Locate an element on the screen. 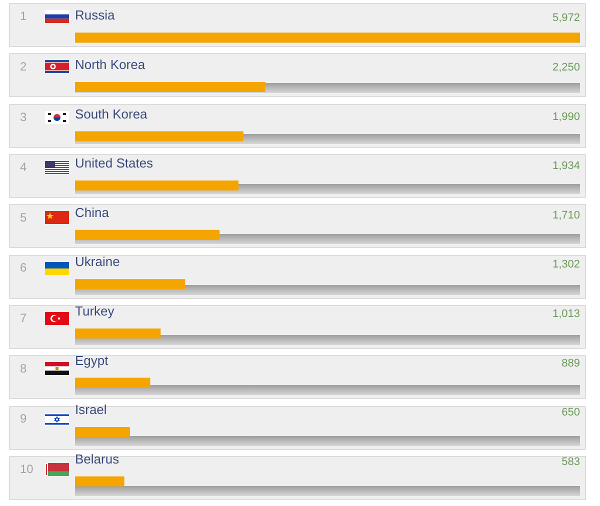 Image resolution: width=600 pixels, height=506 pixels. data-label: 1,934 is located at coordinates (566, 166).